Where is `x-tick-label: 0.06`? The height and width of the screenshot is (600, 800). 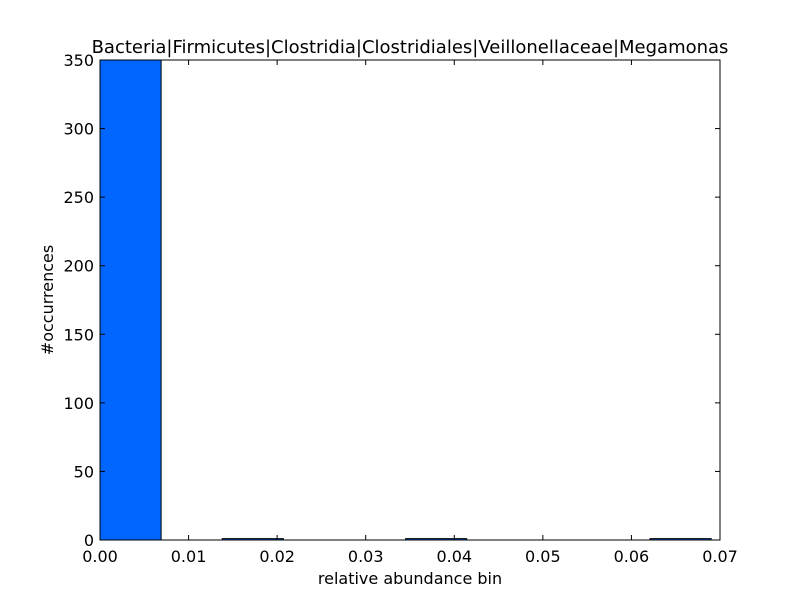
x-tick-label: 0.06 is located at coordinates (632, 556).